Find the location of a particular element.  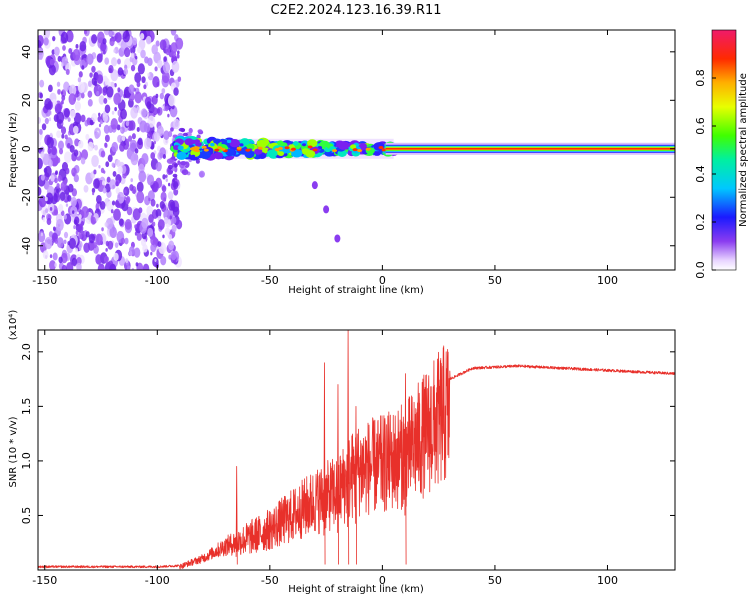

colorbar-gradient is located at coordinates (724, 150).